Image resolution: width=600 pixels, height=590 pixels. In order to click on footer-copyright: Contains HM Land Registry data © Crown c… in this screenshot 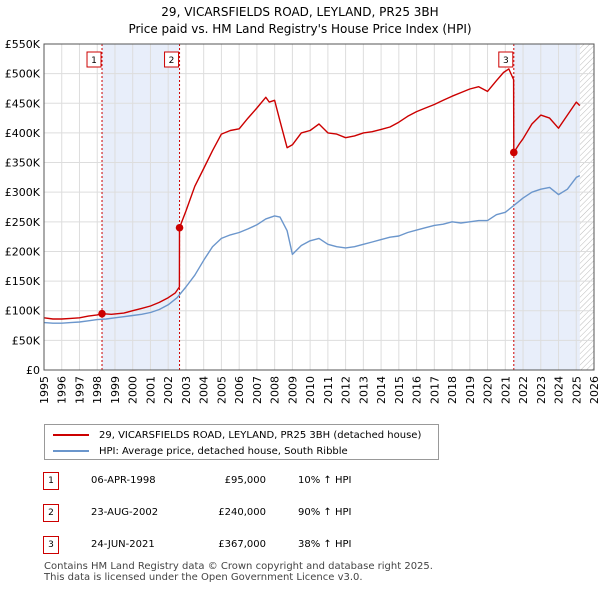, I will do `click(238, 566)`.